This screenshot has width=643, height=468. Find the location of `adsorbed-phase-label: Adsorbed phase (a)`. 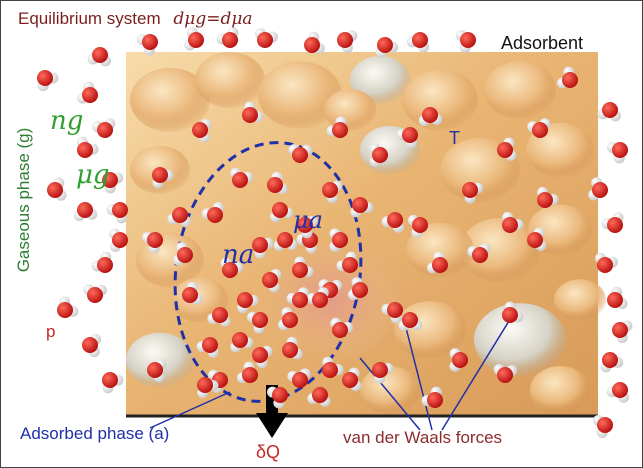

adsorbed-phase-label: Adsorbed phase (a) is located at coordinates (95, 433).